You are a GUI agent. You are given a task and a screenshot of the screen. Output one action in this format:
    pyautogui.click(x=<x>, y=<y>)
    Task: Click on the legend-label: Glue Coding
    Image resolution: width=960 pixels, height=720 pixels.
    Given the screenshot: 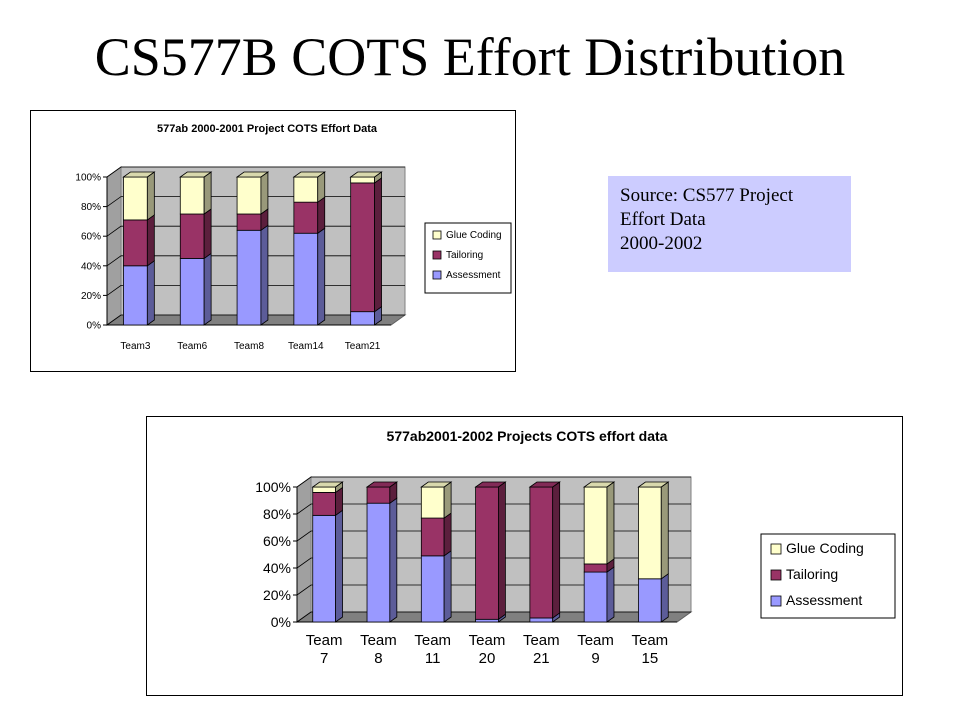 What is the action you would take?
    pyautogui.click(x=825, y=548)
    